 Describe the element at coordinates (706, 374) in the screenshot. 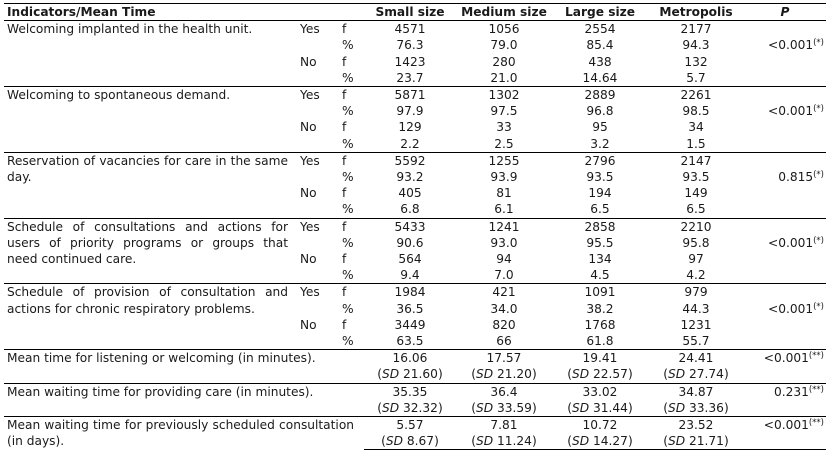

I see `sd-value: 27.74` at that location.